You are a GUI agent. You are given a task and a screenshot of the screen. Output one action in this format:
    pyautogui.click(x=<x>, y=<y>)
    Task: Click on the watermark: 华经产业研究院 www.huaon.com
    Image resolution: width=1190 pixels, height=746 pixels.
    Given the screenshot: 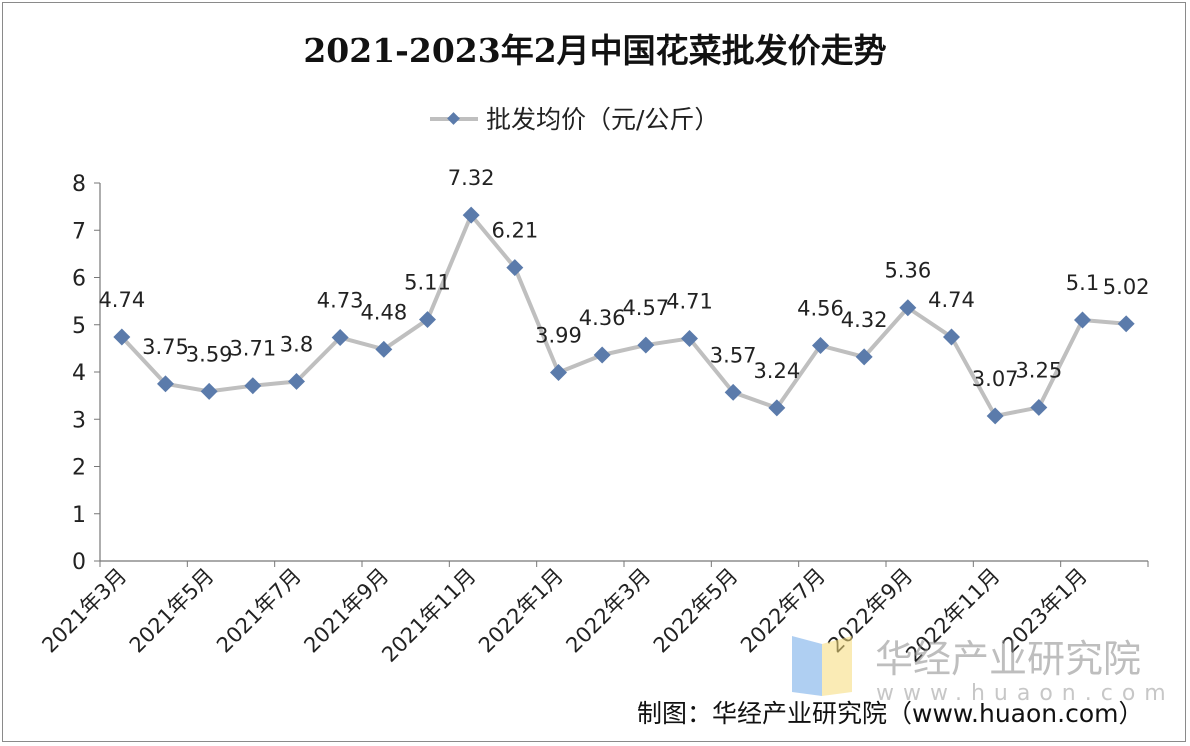 What is the action you would take?
    pyautogui.click(x=983, y=671)
    